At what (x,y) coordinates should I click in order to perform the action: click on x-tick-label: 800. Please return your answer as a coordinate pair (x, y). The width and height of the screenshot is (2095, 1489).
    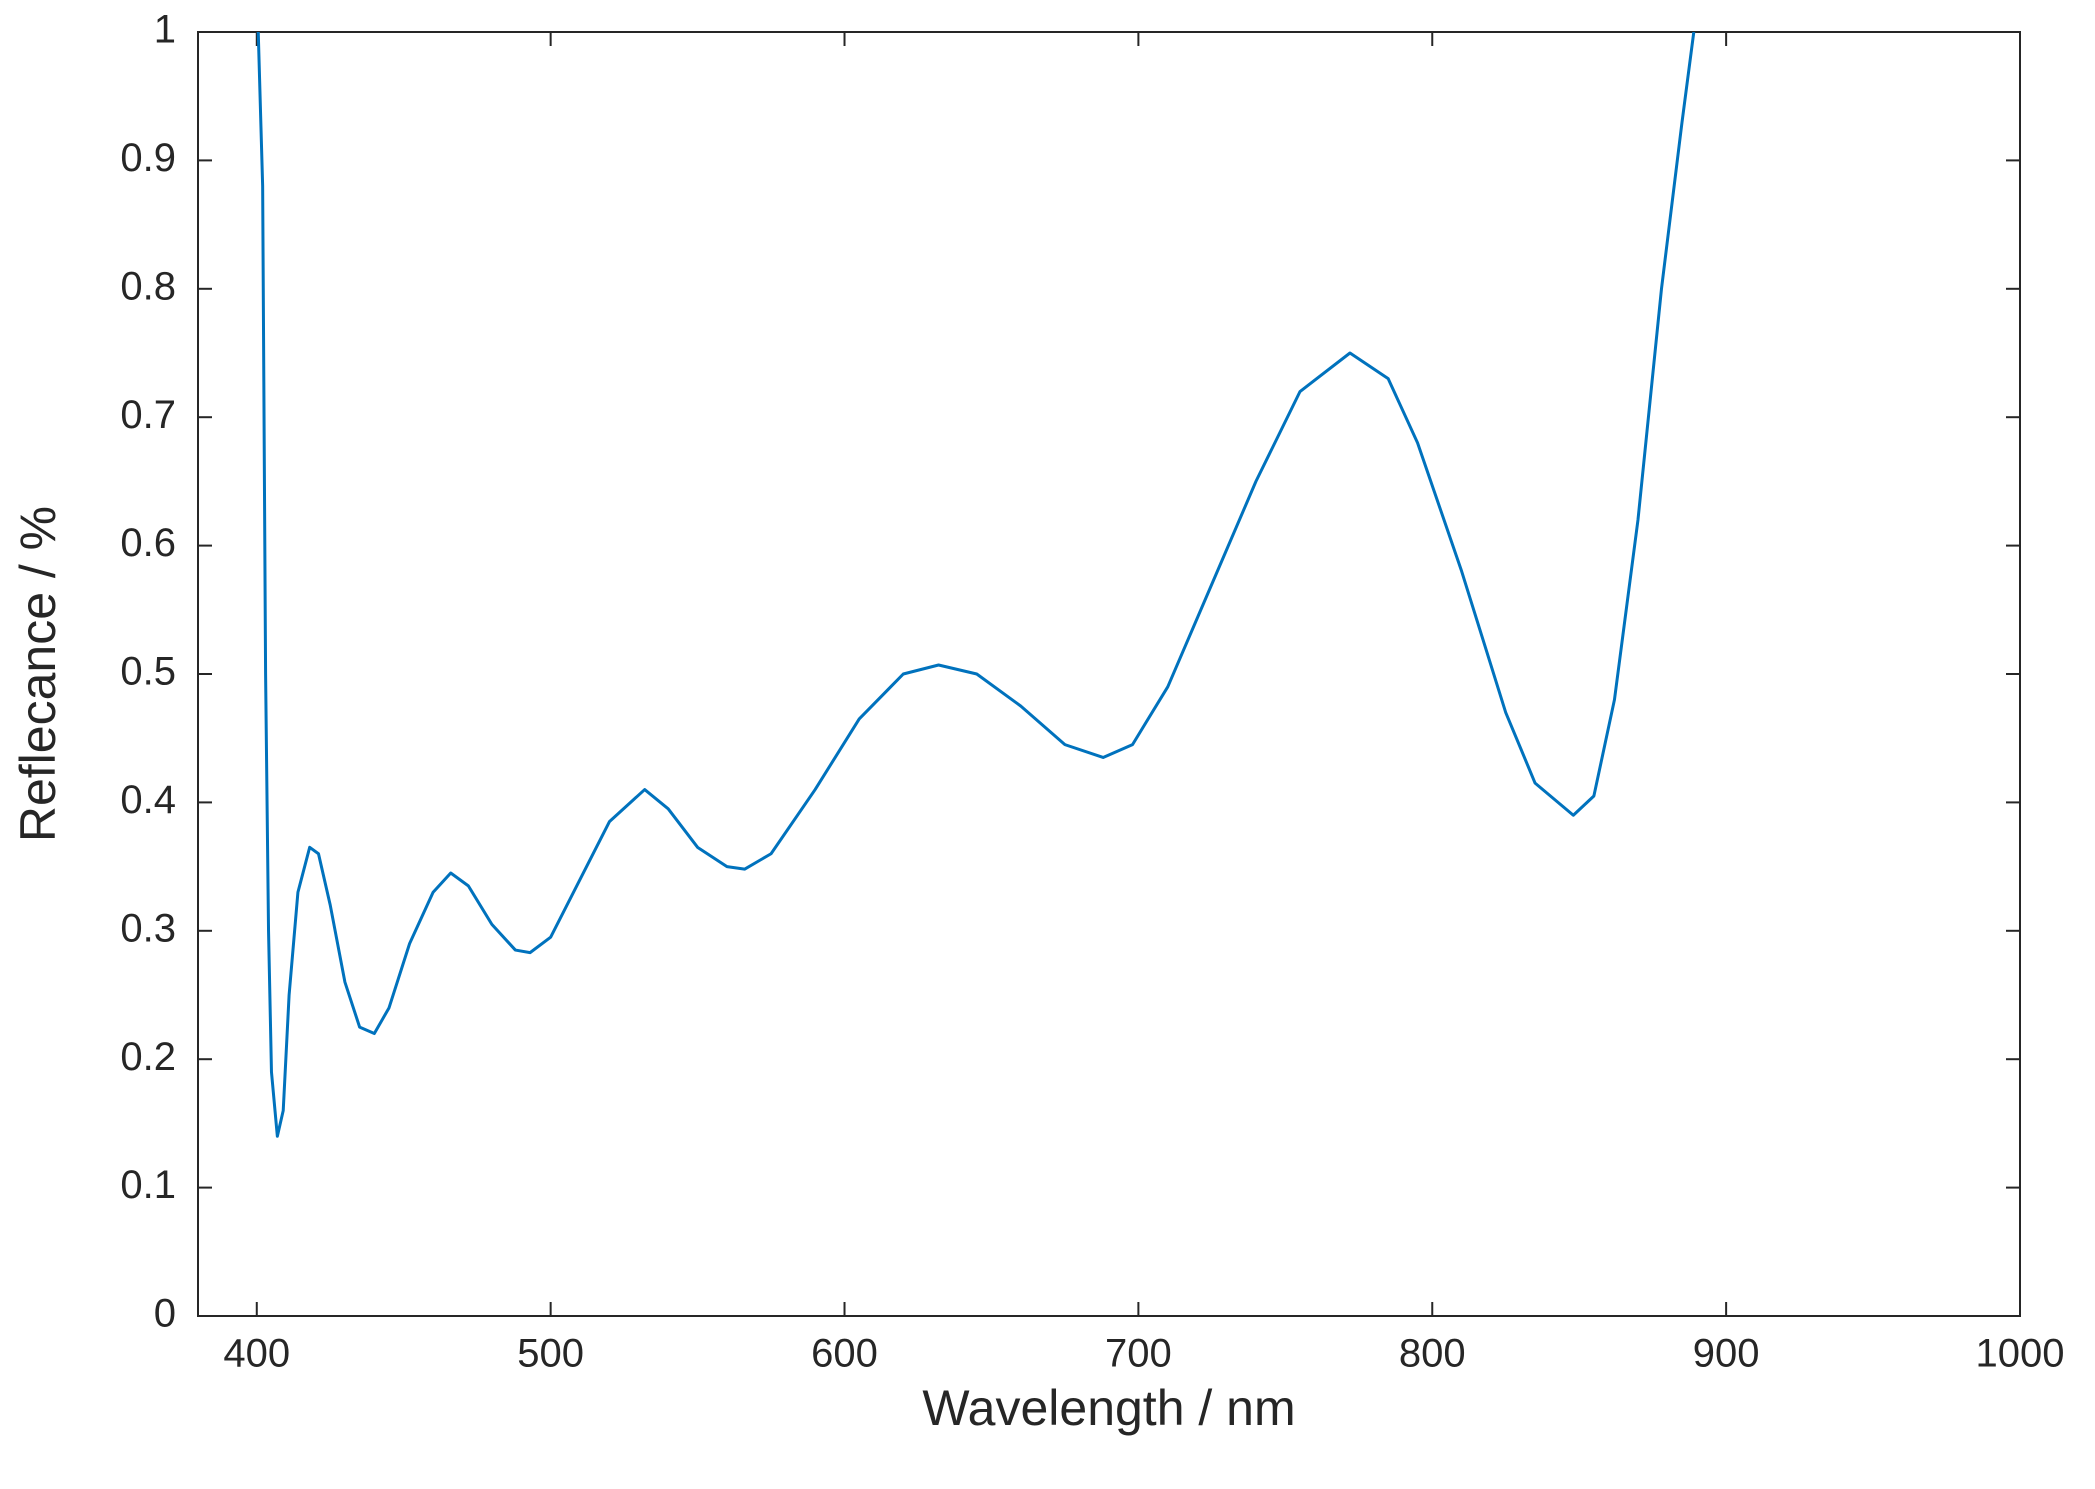
    Looking at the image, I should click on (1432, 1354).